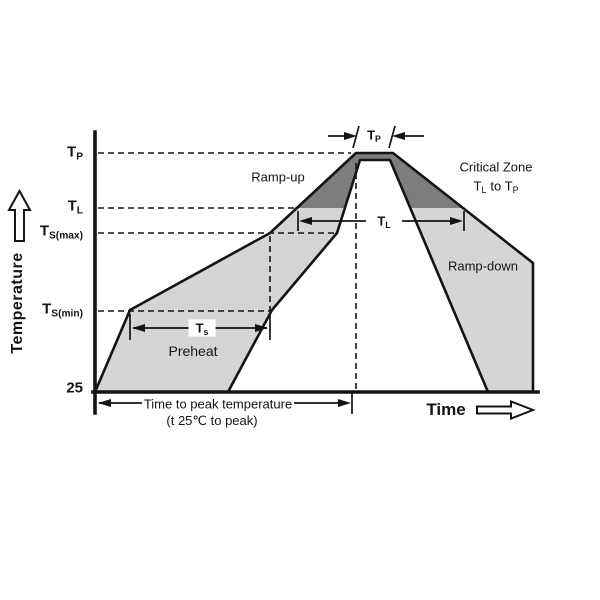 This screenshot has height=600, width=600. I want to click on tl-dim-arrow-left-icon, so click(305, 221).